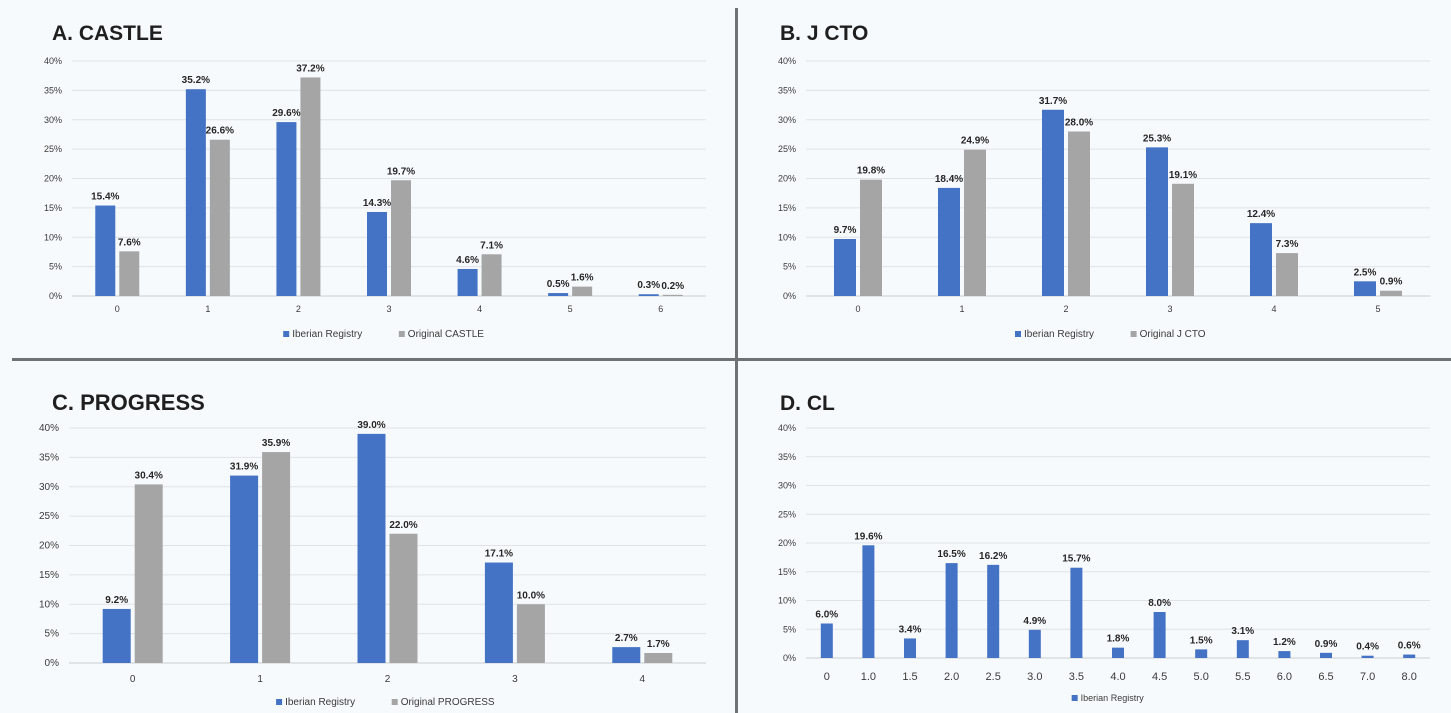 The image size is (1451, 713). I want to click on data-label: 3.1%, so click(1242, 631).